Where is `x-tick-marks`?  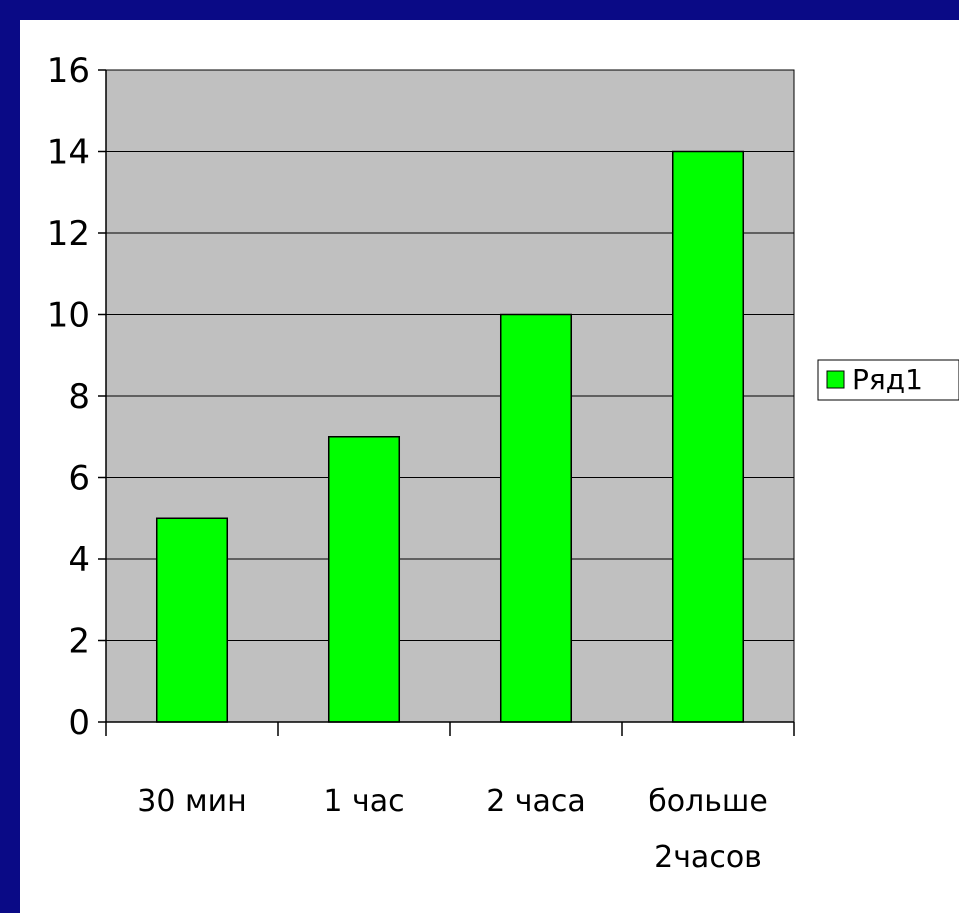
x-tick-marks is located at coordinates (450, 729).